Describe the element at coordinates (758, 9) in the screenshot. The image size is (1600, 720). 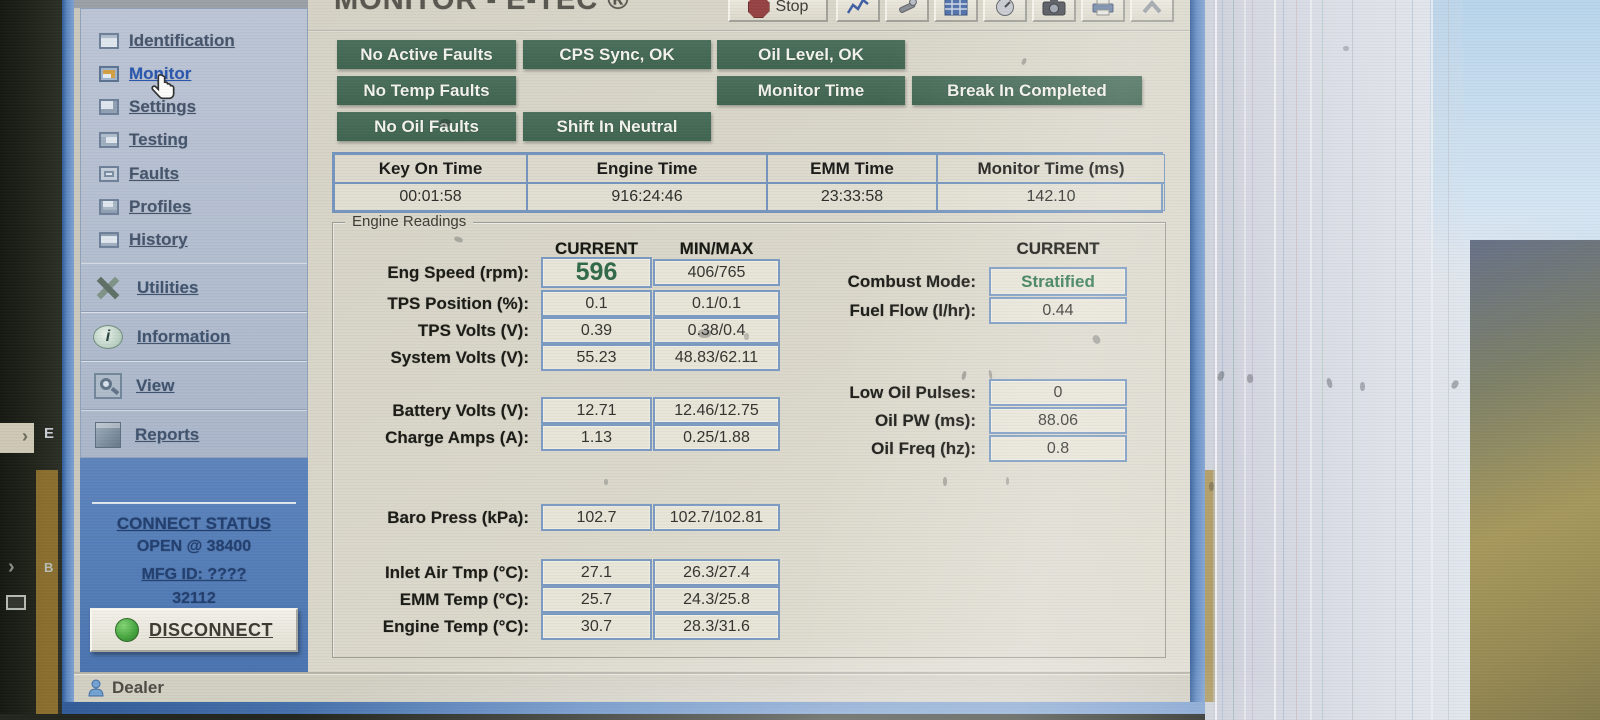
I see `stop-octagon-icon` at that location.